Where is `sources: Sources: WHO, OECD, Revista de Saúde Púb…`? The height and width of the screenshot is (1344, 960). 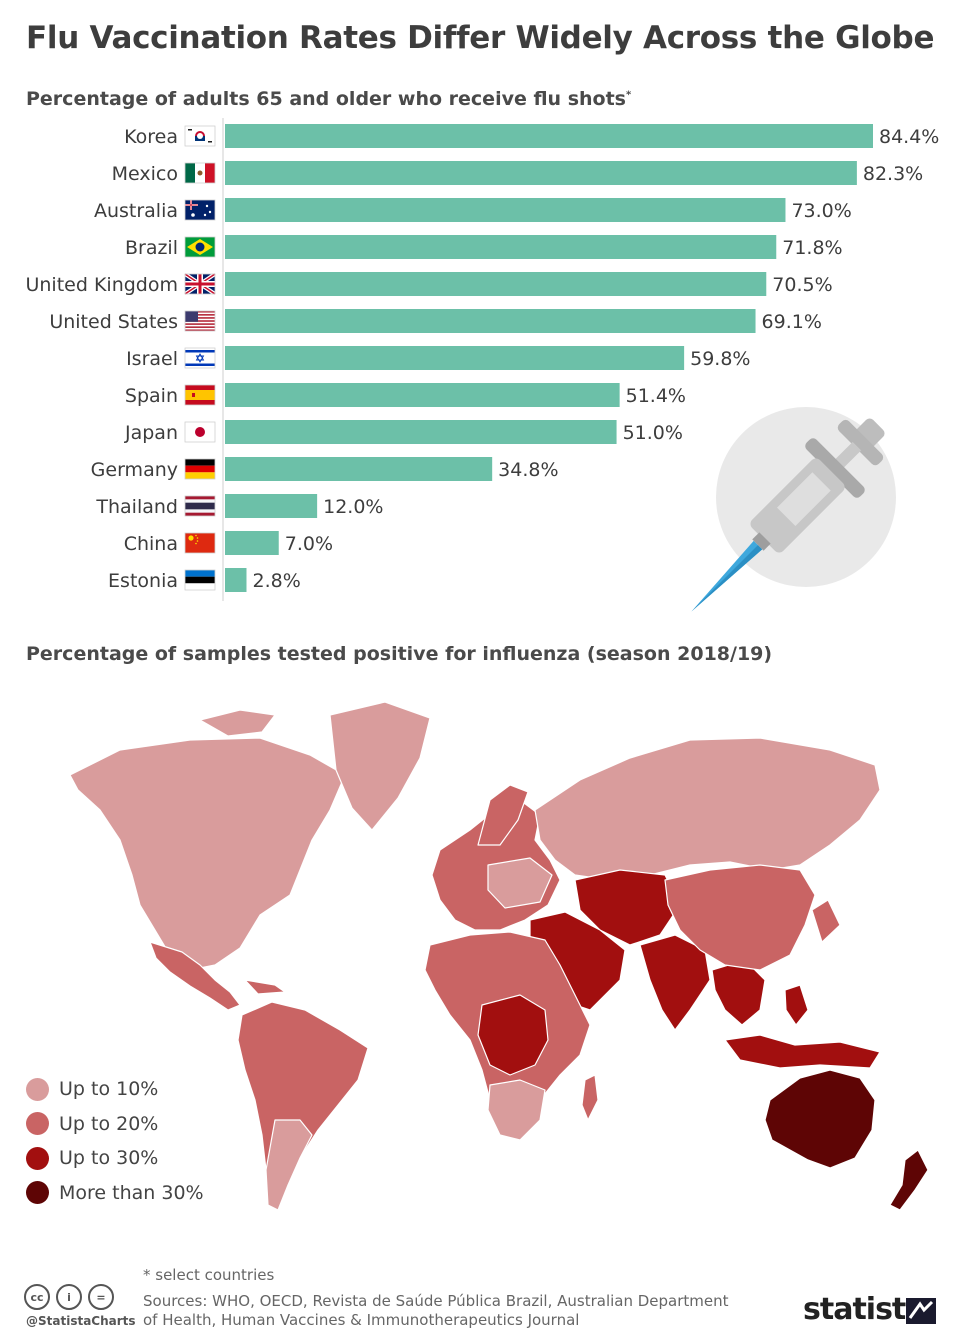
sources: Sources: WHO, OECD, Revista de Saúde Púb… is located at coordinates (443, 1311).